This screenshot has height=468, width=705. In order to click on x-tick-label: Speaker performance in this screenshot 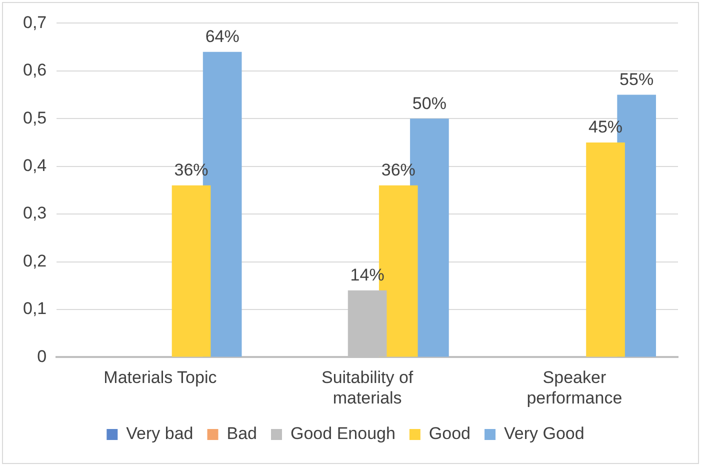, I will do `click(574, 388)`.